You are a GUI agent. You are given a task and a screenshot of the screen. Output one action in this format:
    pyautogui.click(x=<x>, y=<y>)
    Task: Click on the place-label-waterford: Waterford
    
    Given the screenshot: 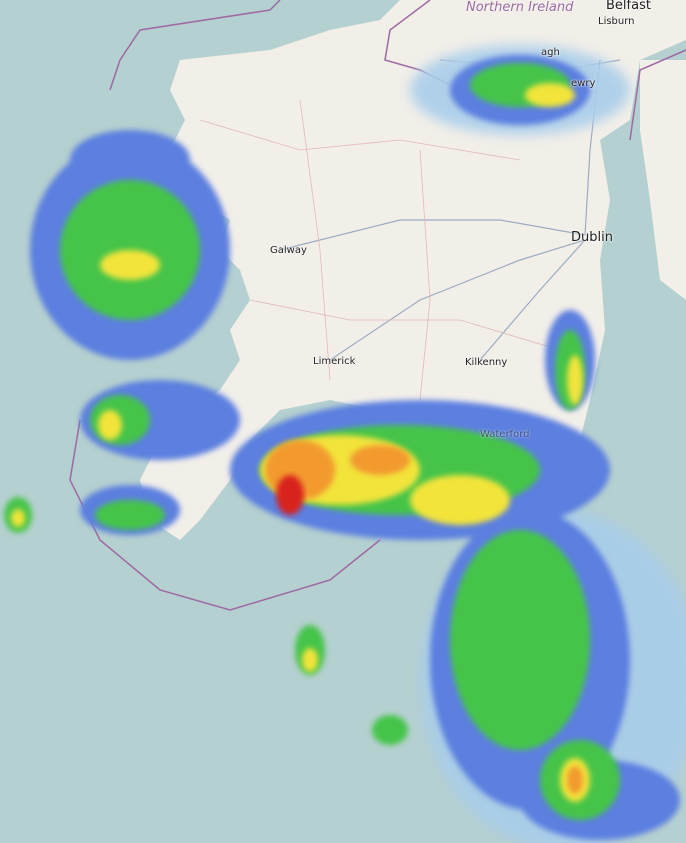 What is the action you would take?
    pyautogui.click(x=505, y=434)
    